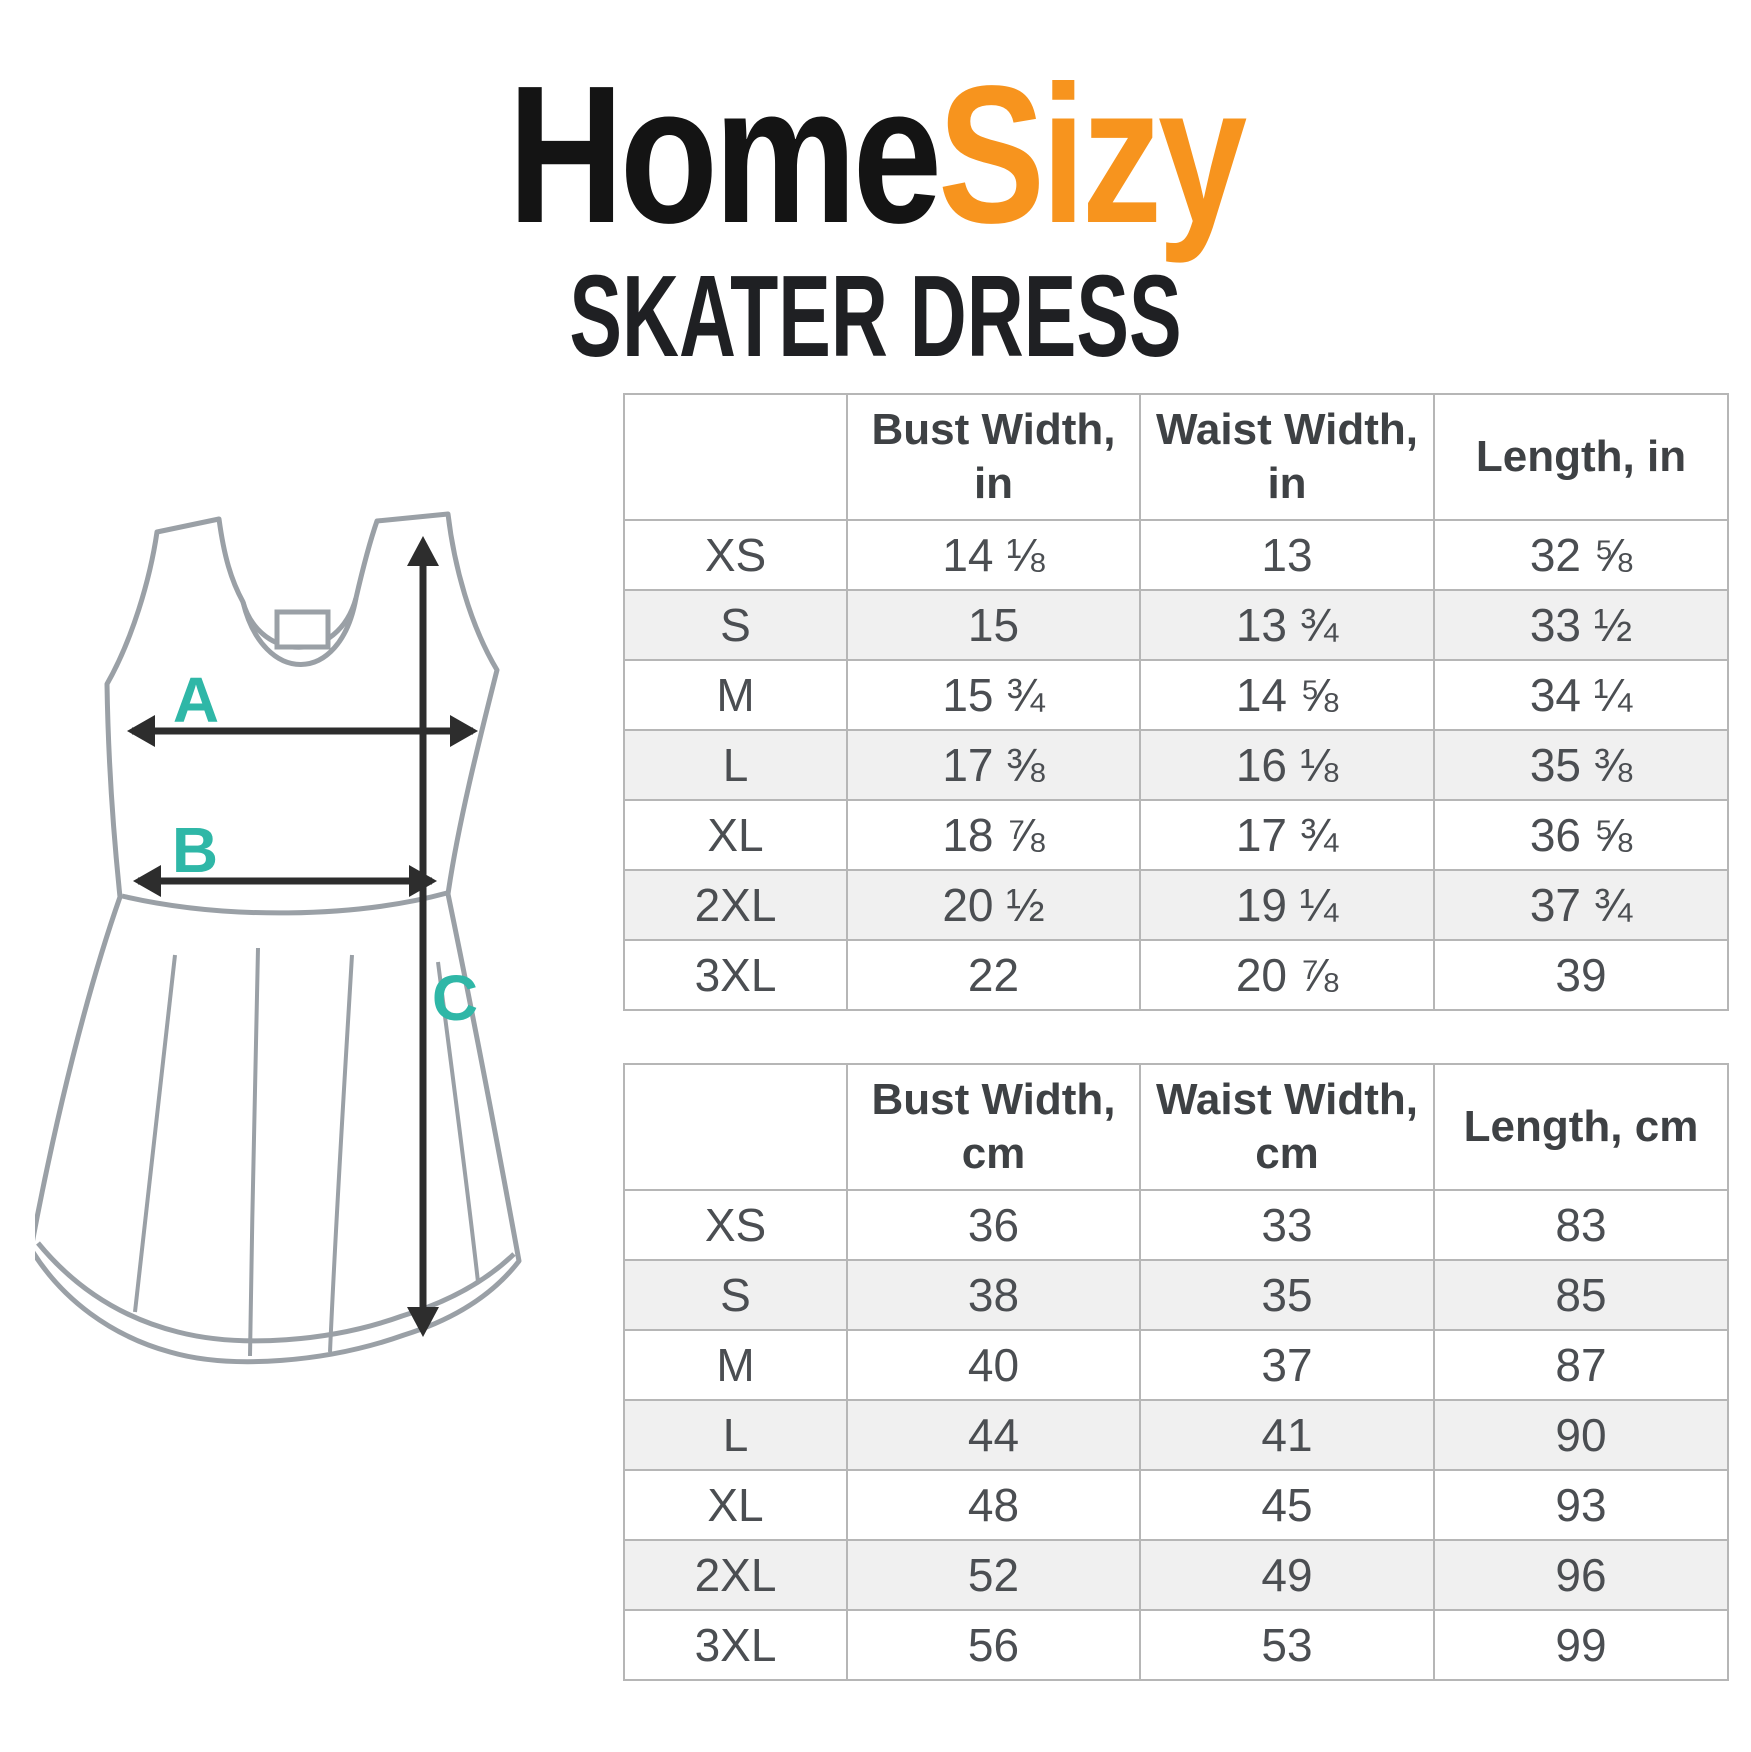  Describe the element at coordinates (1581, 1505) in the screenshot. I see `measurement-cell: 93` at that location.